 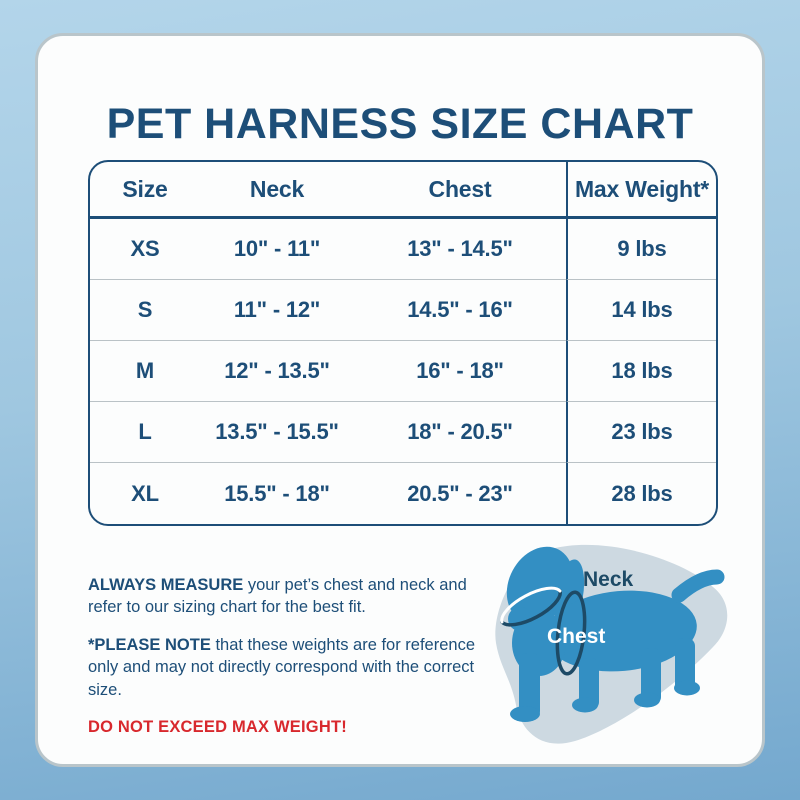 I want to click on size-header: Size, so click(x=145, y=190).